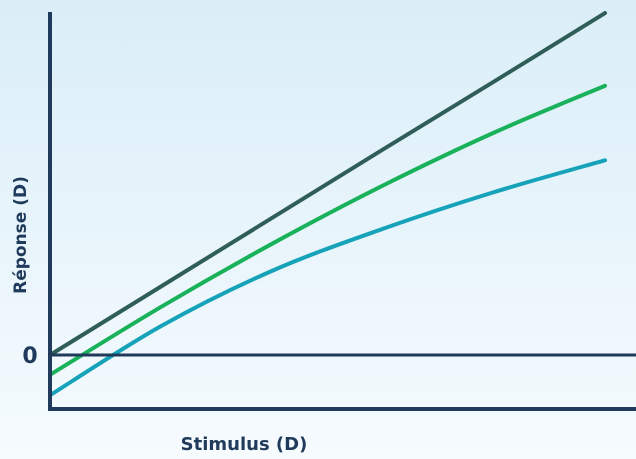 The width and height of the screenshot is (636, 459). What do you see at coordinates (29, 356) in the screenshot?
I see `y-tick-label-zero: 0` at bounding box center [29, 356].